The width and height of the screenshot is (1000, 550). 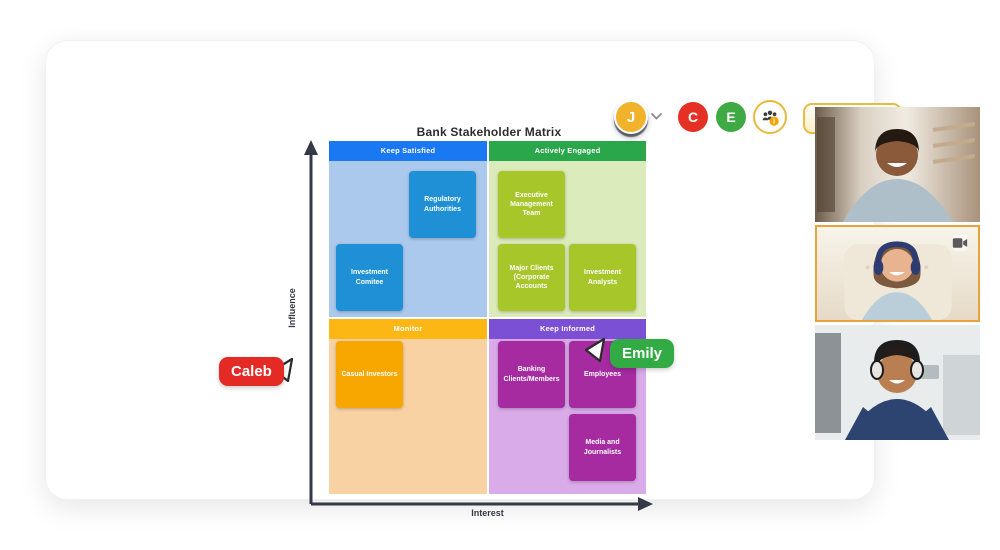 What do you see at coordinates (595, 350) in the screenshot?
I see `emily-cursor-icon` at bounding box center [595, 350].